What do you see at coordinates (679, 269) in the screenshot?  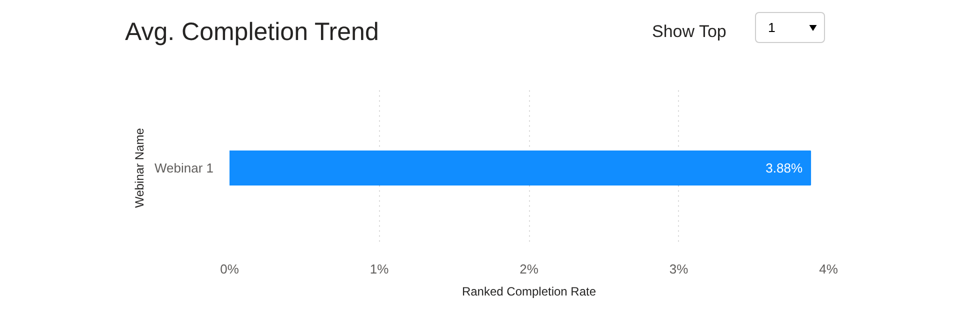 I see `x-tick-label: 3%` at bounding box center [679, 269].